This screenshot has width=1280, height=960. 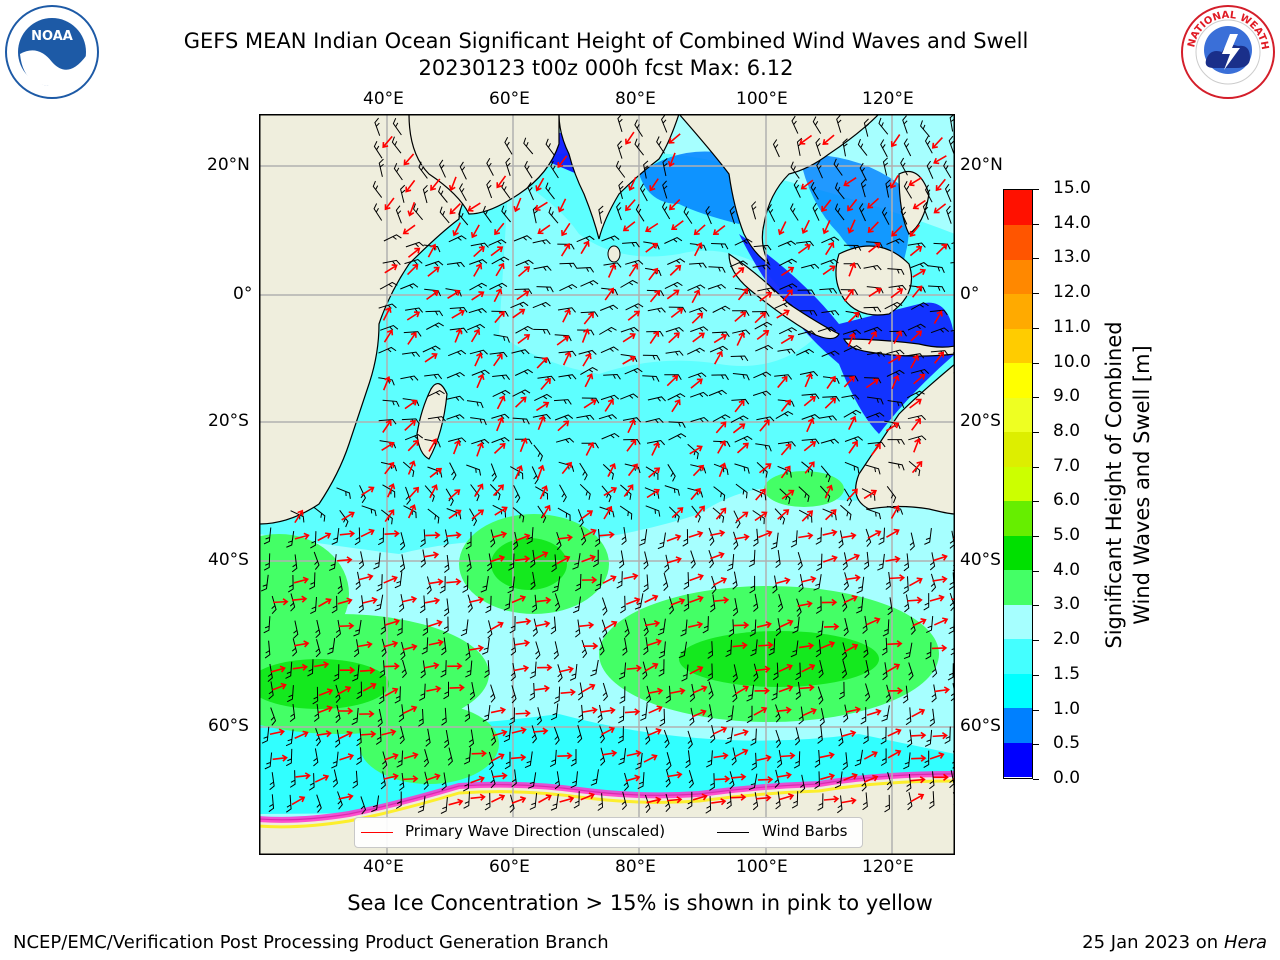 What do you see at coordinates (1072, 222) in the screenshot?
I see `colorbar-tick-label: 14.0` at bounding box center [1072, 222].